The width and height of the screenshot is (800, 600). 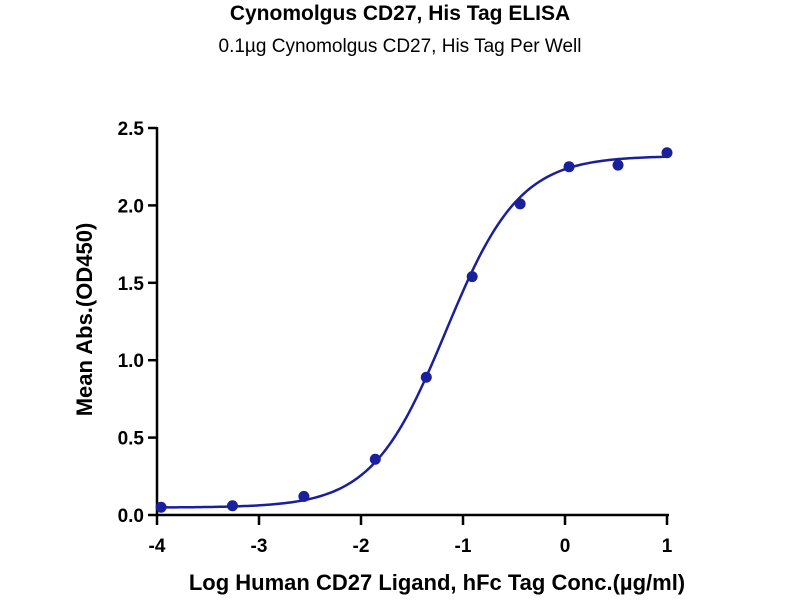 I want to click on y-tick-label: 2.0, so click(x=131, y=206).